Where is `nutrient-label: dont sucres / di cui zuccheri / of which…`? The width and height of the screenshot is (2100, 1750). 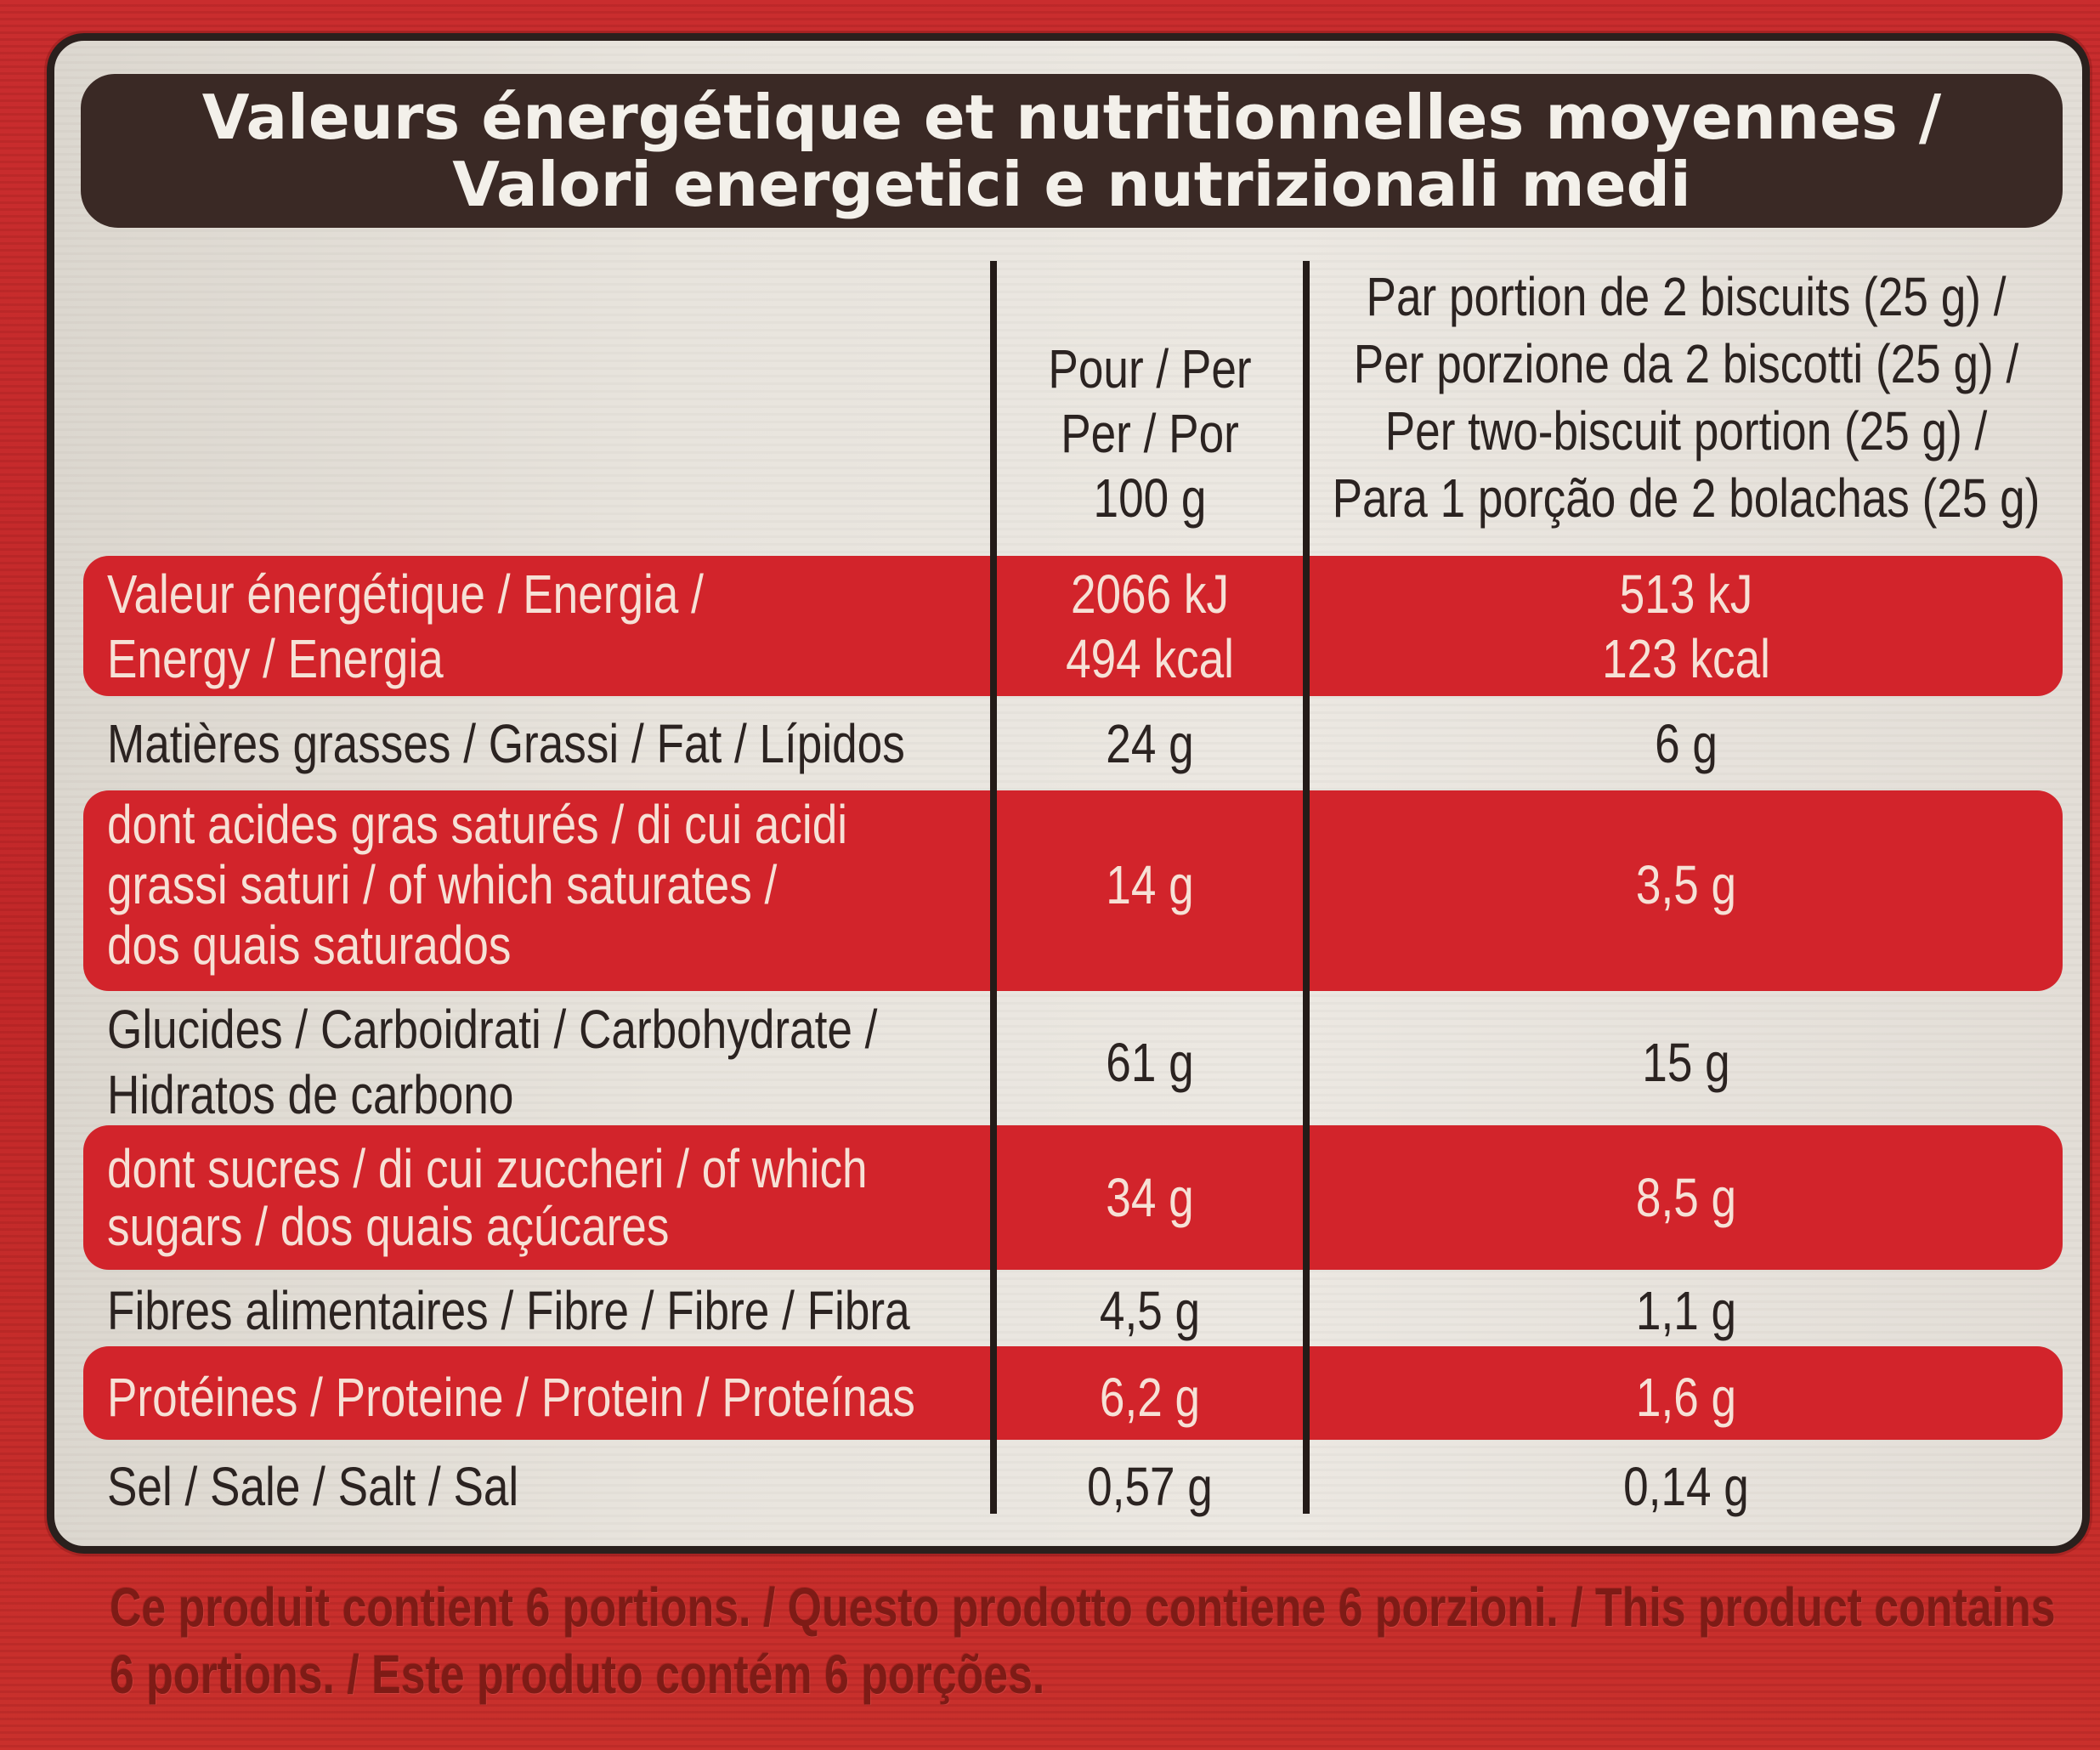 nutrient-label: dont sucres / di cui zuccheri / of which… is located at coordinates (542, 1197).